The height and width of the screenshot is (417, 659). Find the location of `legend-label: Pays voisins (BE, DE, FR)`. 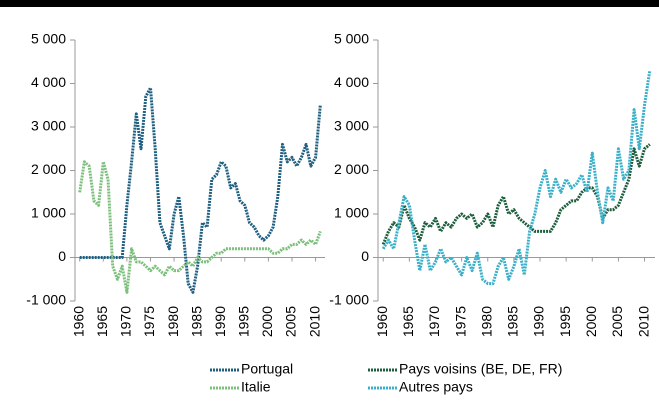

legend-label: Pays voisins (BE, DE, FR) is located at coordinates (480, 369).